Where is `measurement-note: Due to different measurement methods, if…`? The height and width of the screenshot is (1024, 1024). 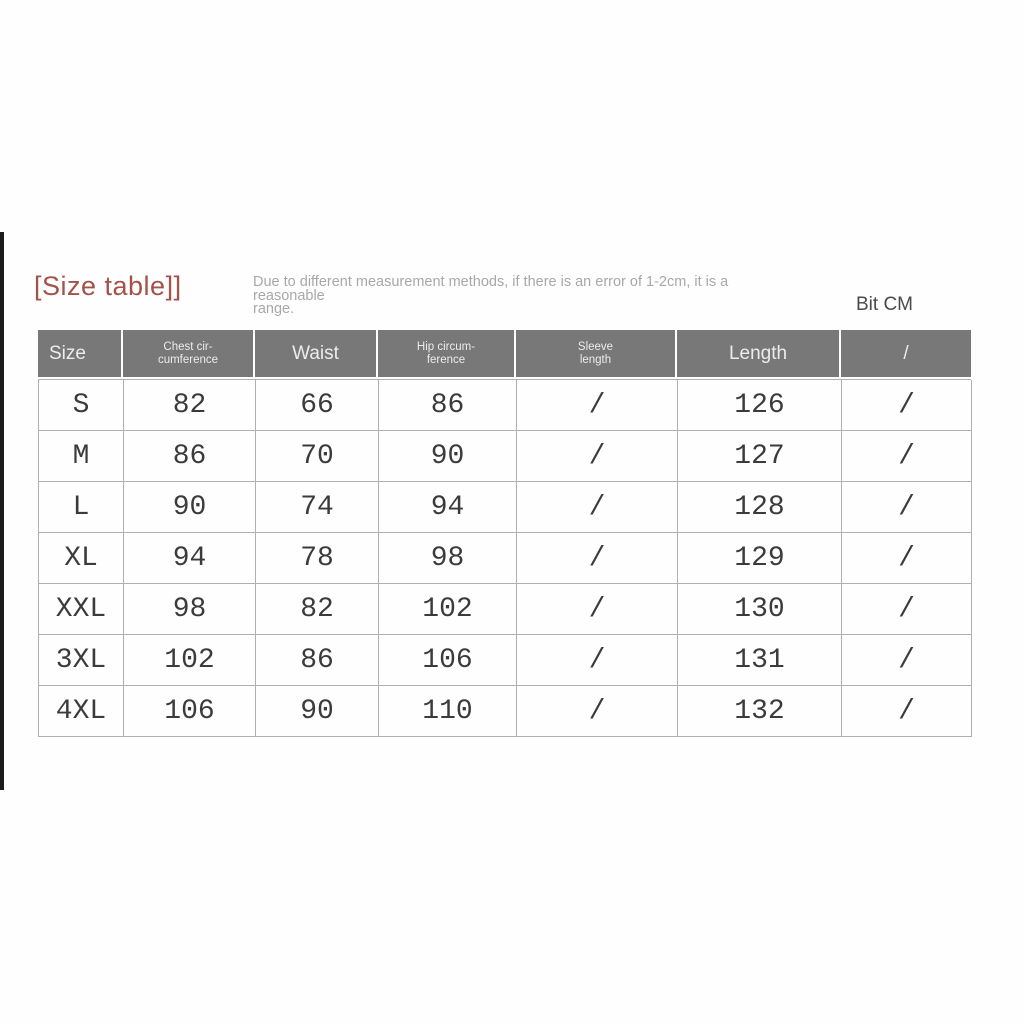 measurement-note: Due to different measurement methods, if… is located at coordinates (523, 295).